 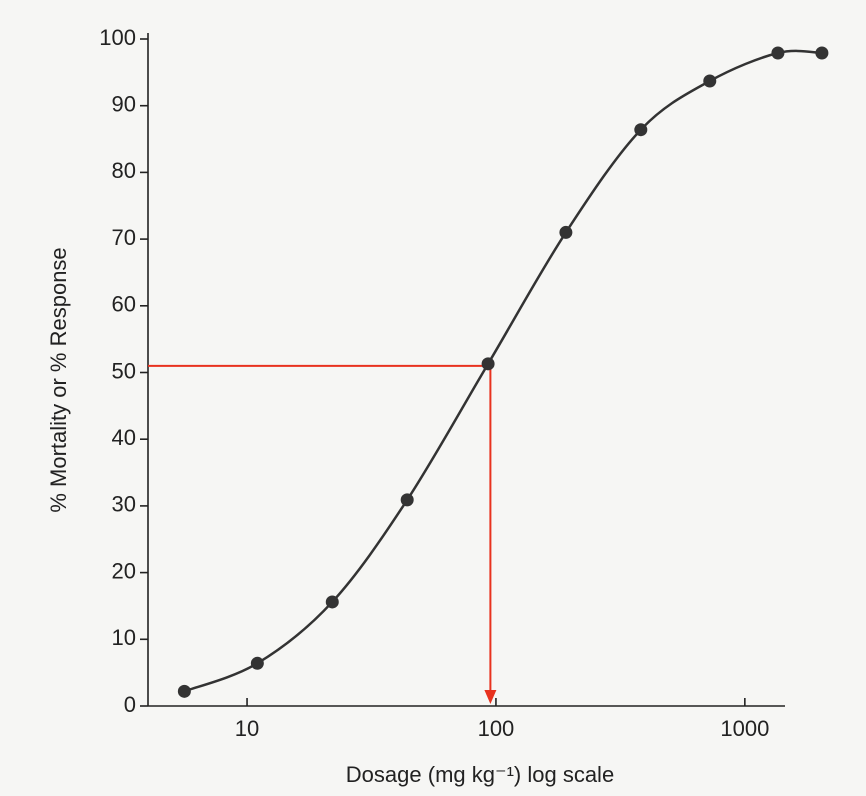 I want to click on y-tick-label: 40, so click(x=124, y=437).